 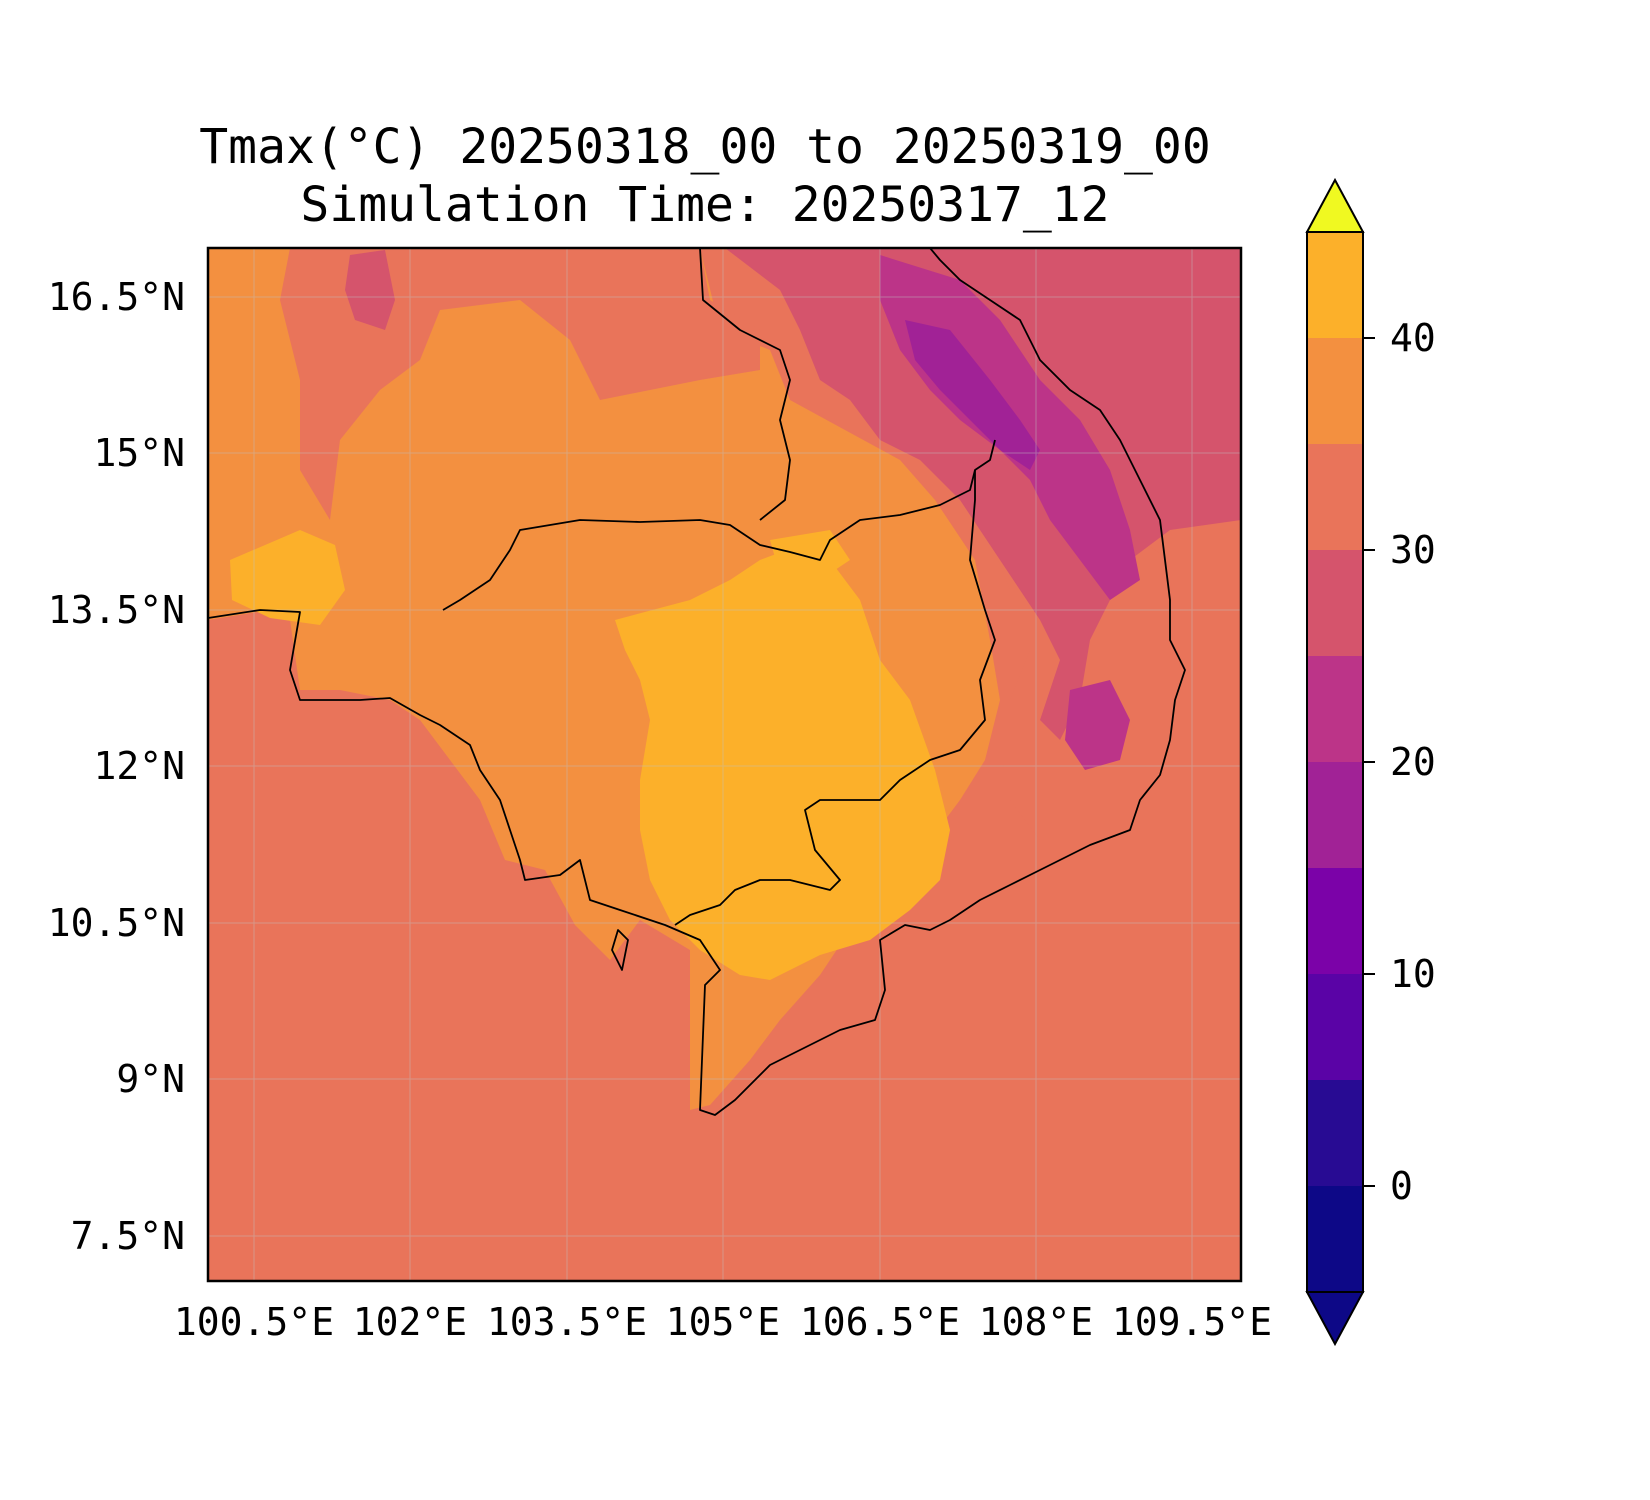 I want to click on x-tick-label: 105°E, so click(x=723, y=1322).